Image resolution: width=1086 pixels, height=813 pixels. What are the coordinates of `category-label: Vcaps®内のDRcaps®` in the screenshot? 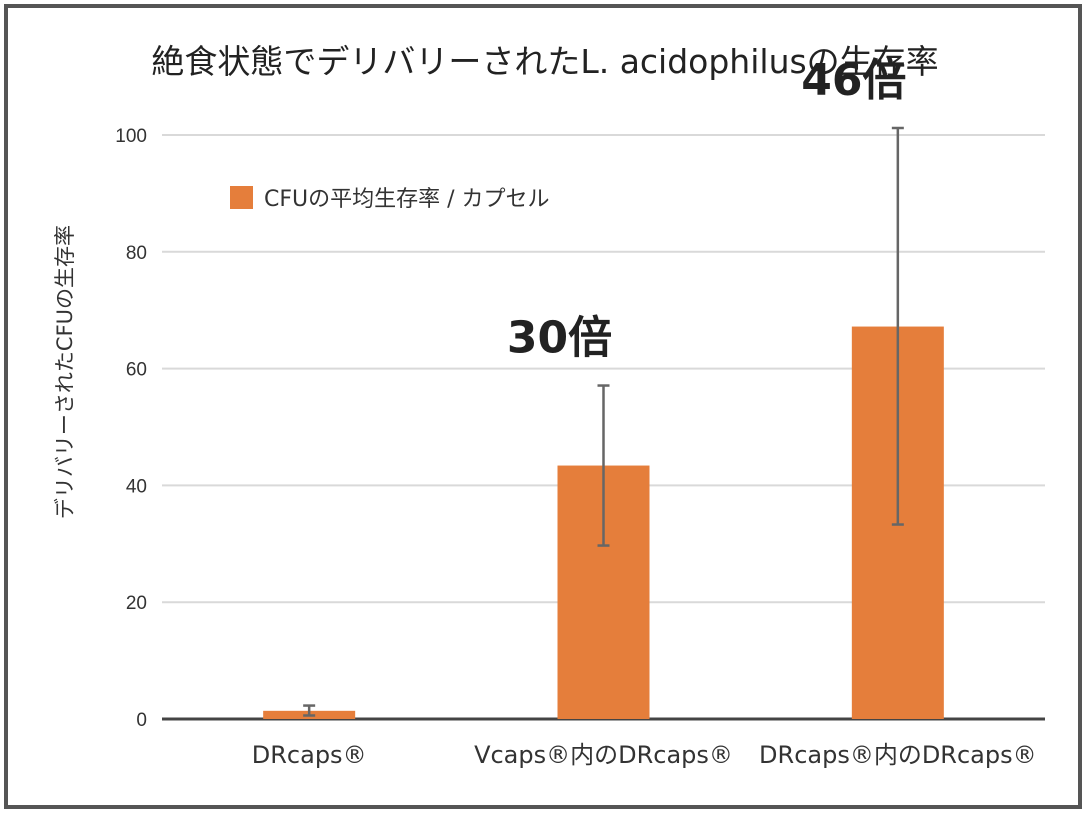 It's located at (603, 755).